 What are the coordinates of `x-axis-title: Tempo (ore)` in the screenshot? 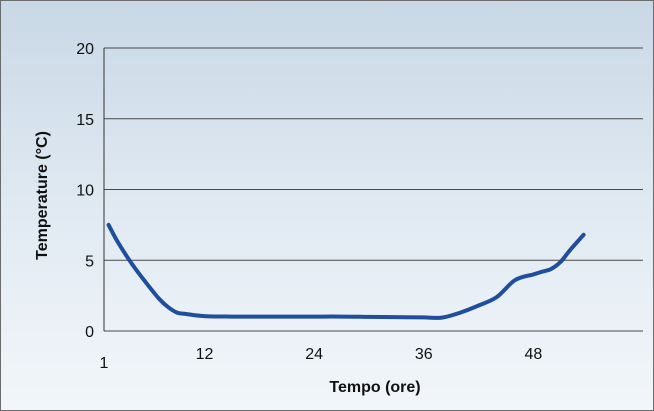 It's located at (374, 387).